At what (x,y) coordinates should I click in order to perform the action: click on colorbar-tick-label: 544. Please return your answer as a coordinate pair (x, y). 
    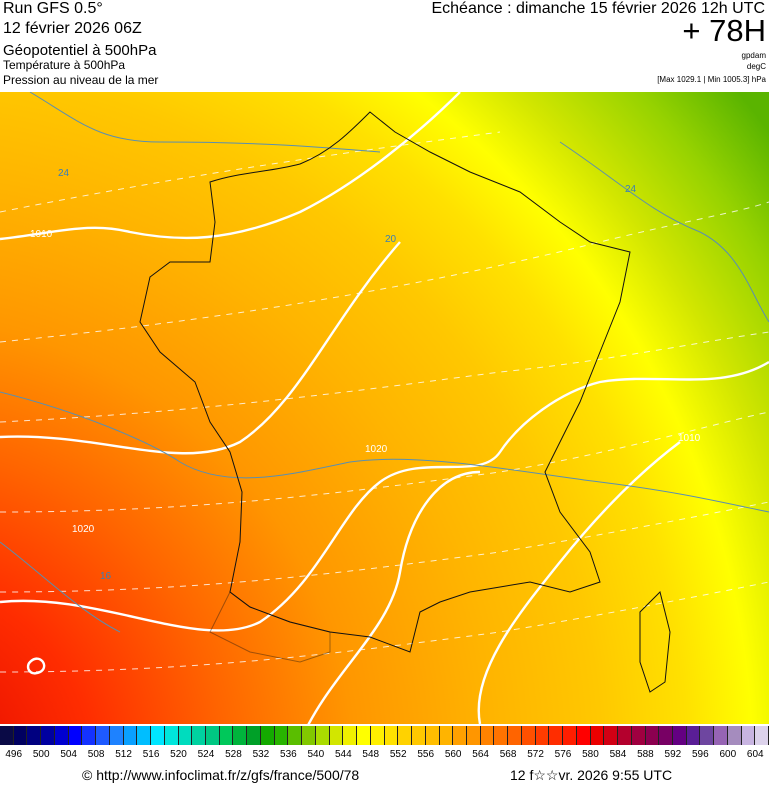
    Looking at the image, I should click on (343, 754).